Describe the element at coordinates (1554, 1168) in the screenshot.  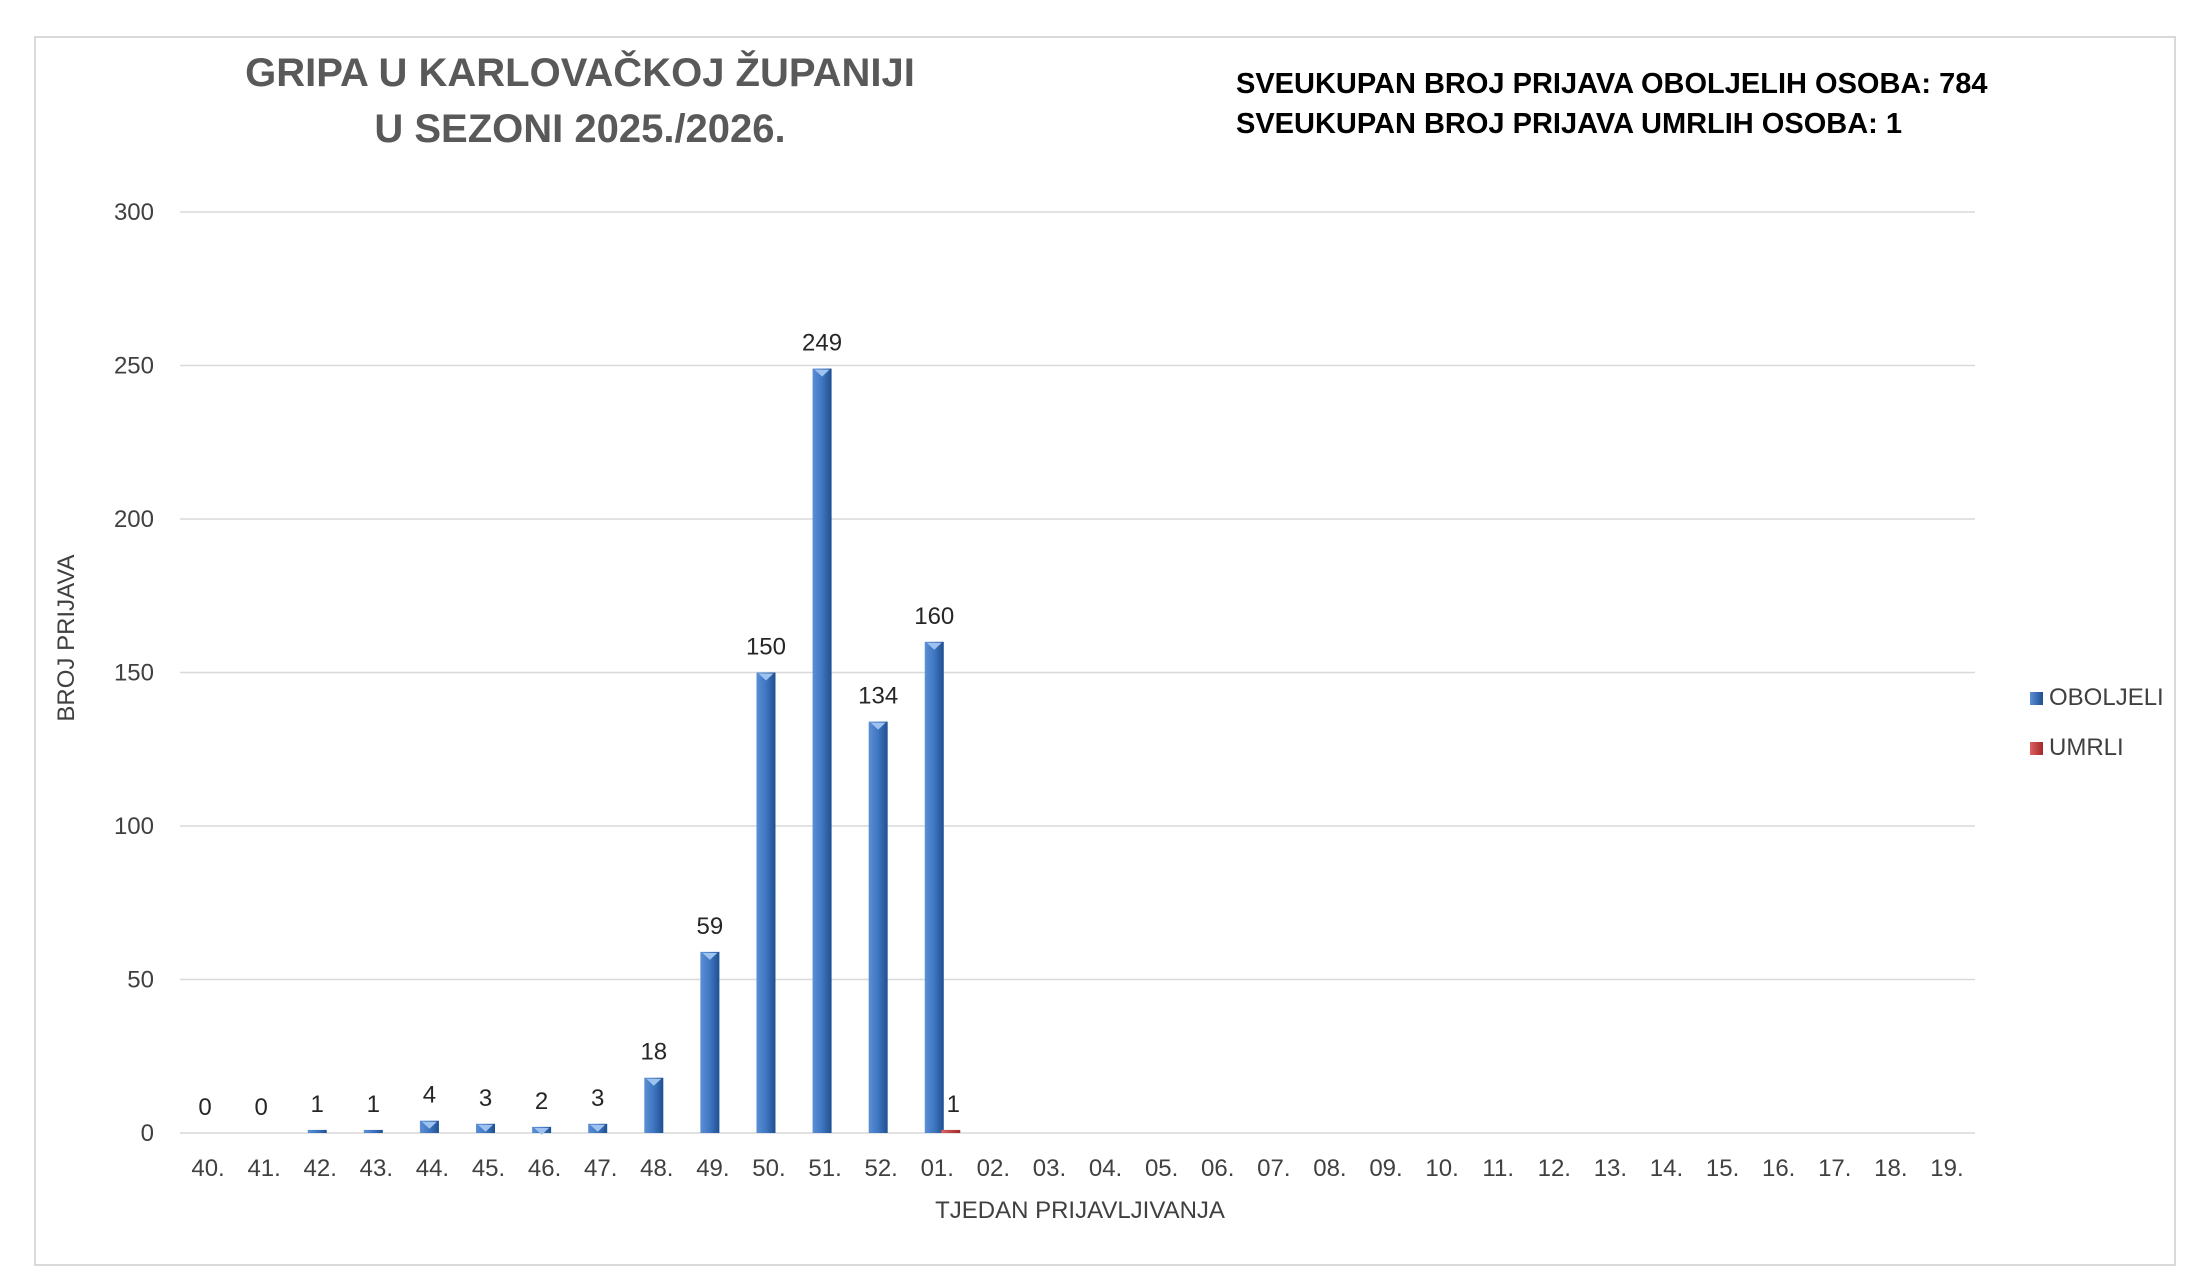
I see `x-tick-label: 12.` at that location.